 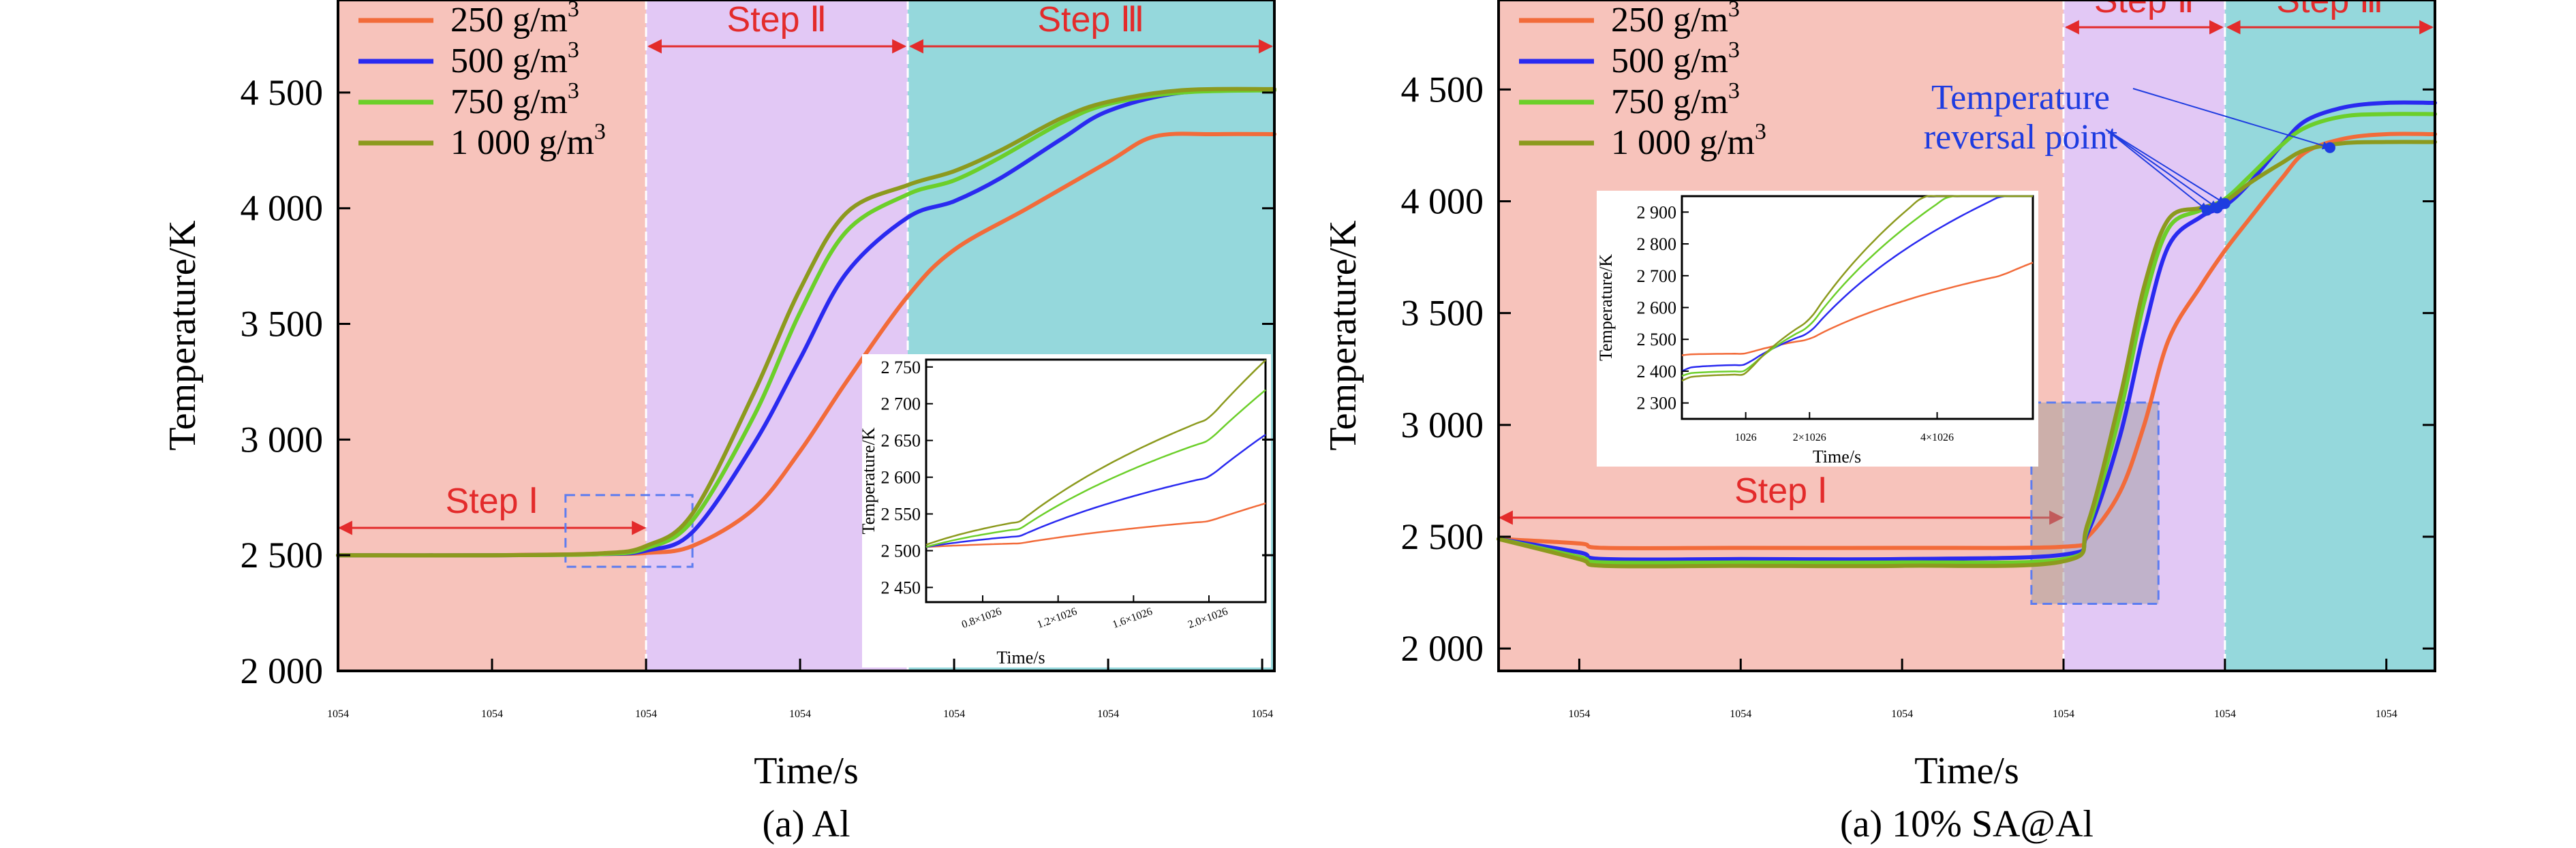 What do you see at coordinates (629, 531) in the screenshot?
I see `zoom-box` at bounding box center [629, 531].